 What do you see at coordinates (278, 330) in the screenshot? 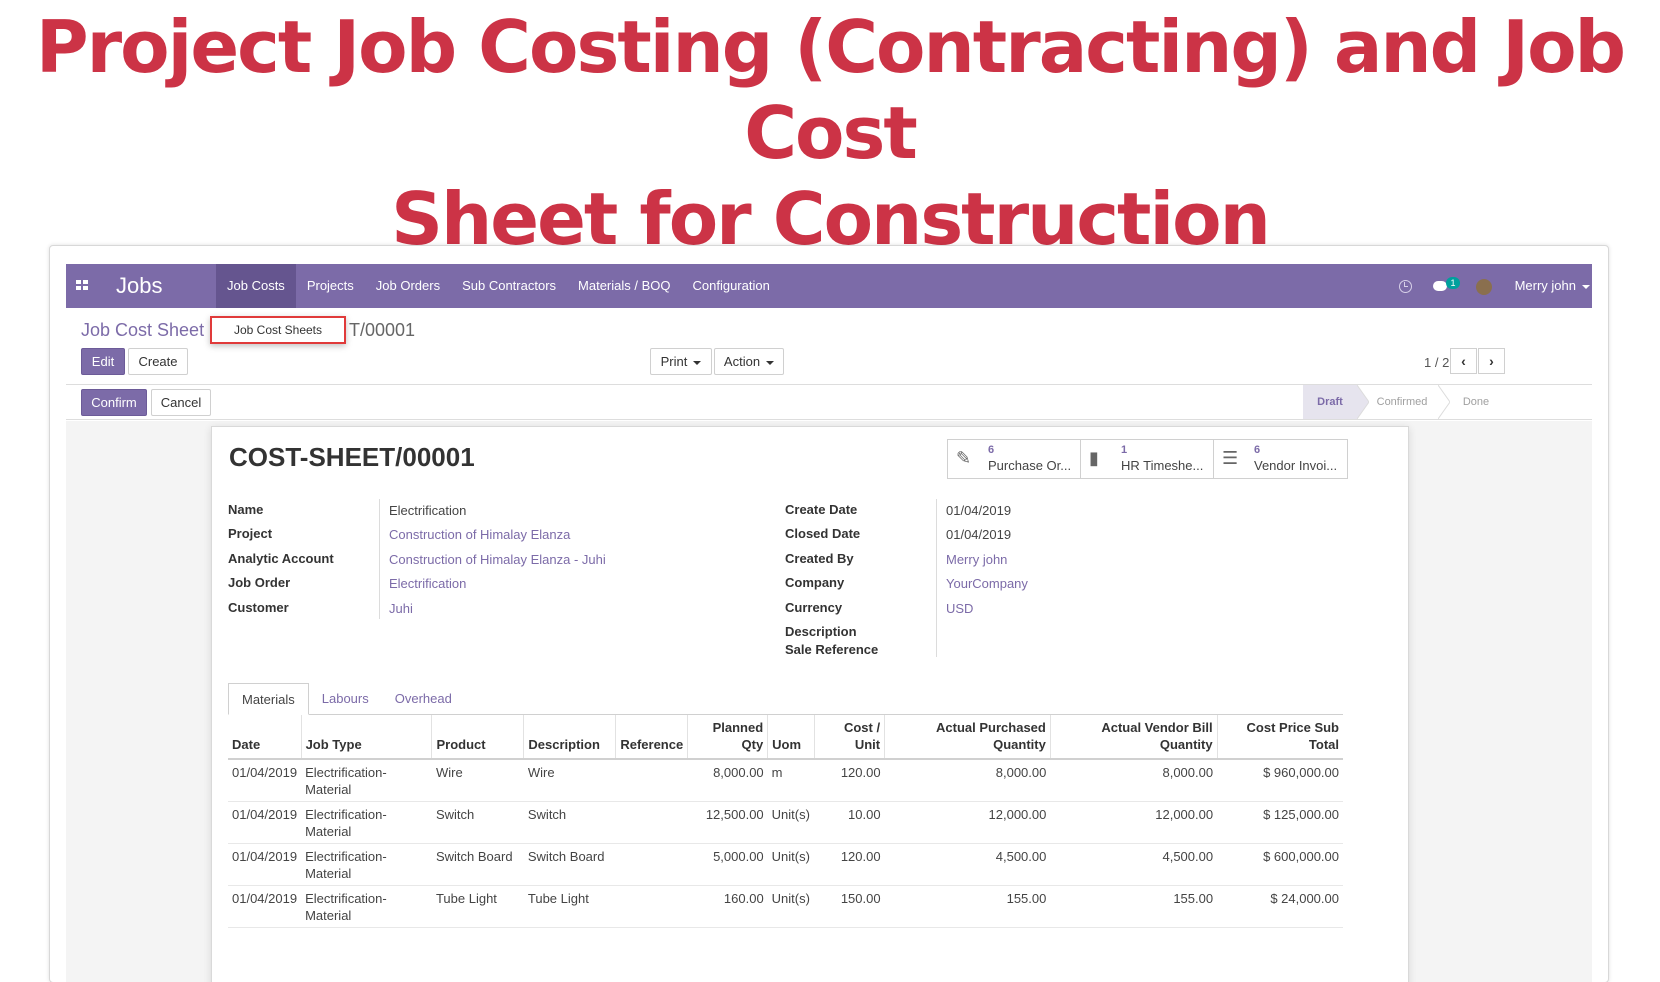
I see `dropdown-item-job-cost-sheets: Job Cost Sheets` at bounding box center [278, 330].